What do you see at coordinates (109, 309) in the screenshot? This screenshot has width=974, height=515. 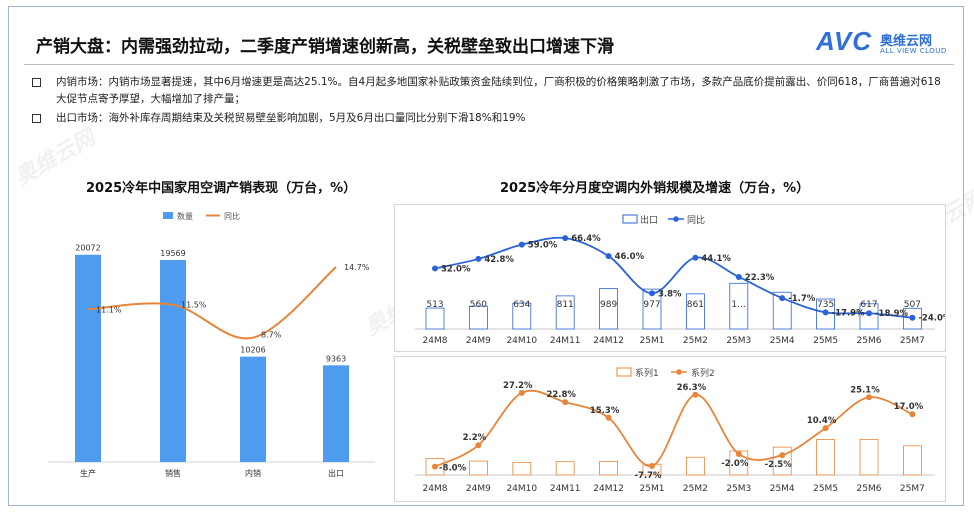 I see `line-value-label: 11.1%` at bounding box center [109, 309].